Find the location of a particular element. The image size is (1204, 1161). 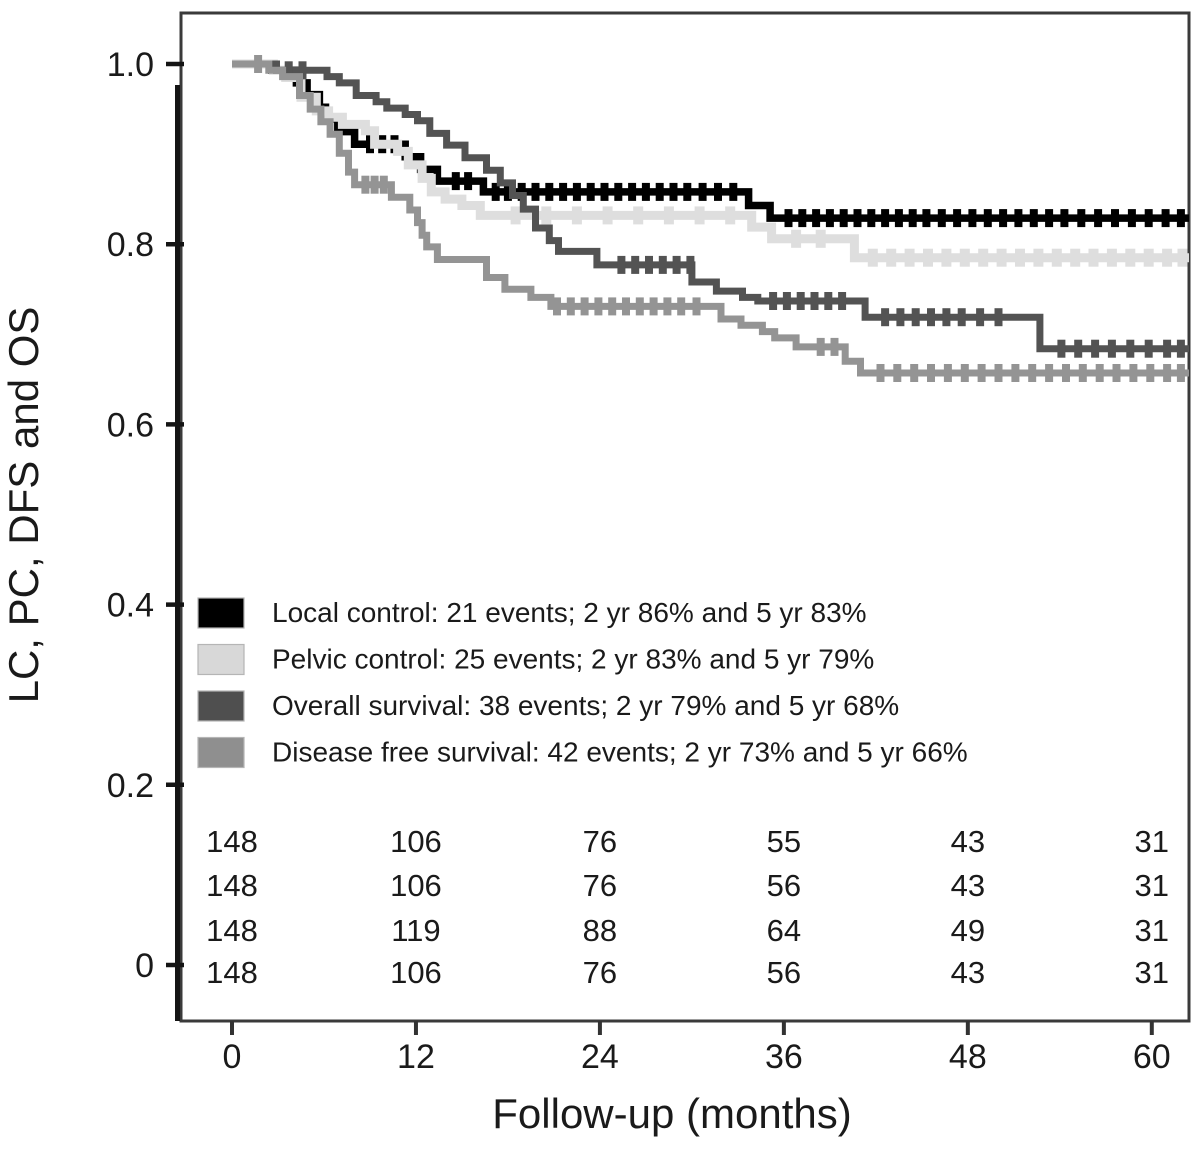

at-risk-value-pelvic-control: 56 is located at coordinates (784, 885).